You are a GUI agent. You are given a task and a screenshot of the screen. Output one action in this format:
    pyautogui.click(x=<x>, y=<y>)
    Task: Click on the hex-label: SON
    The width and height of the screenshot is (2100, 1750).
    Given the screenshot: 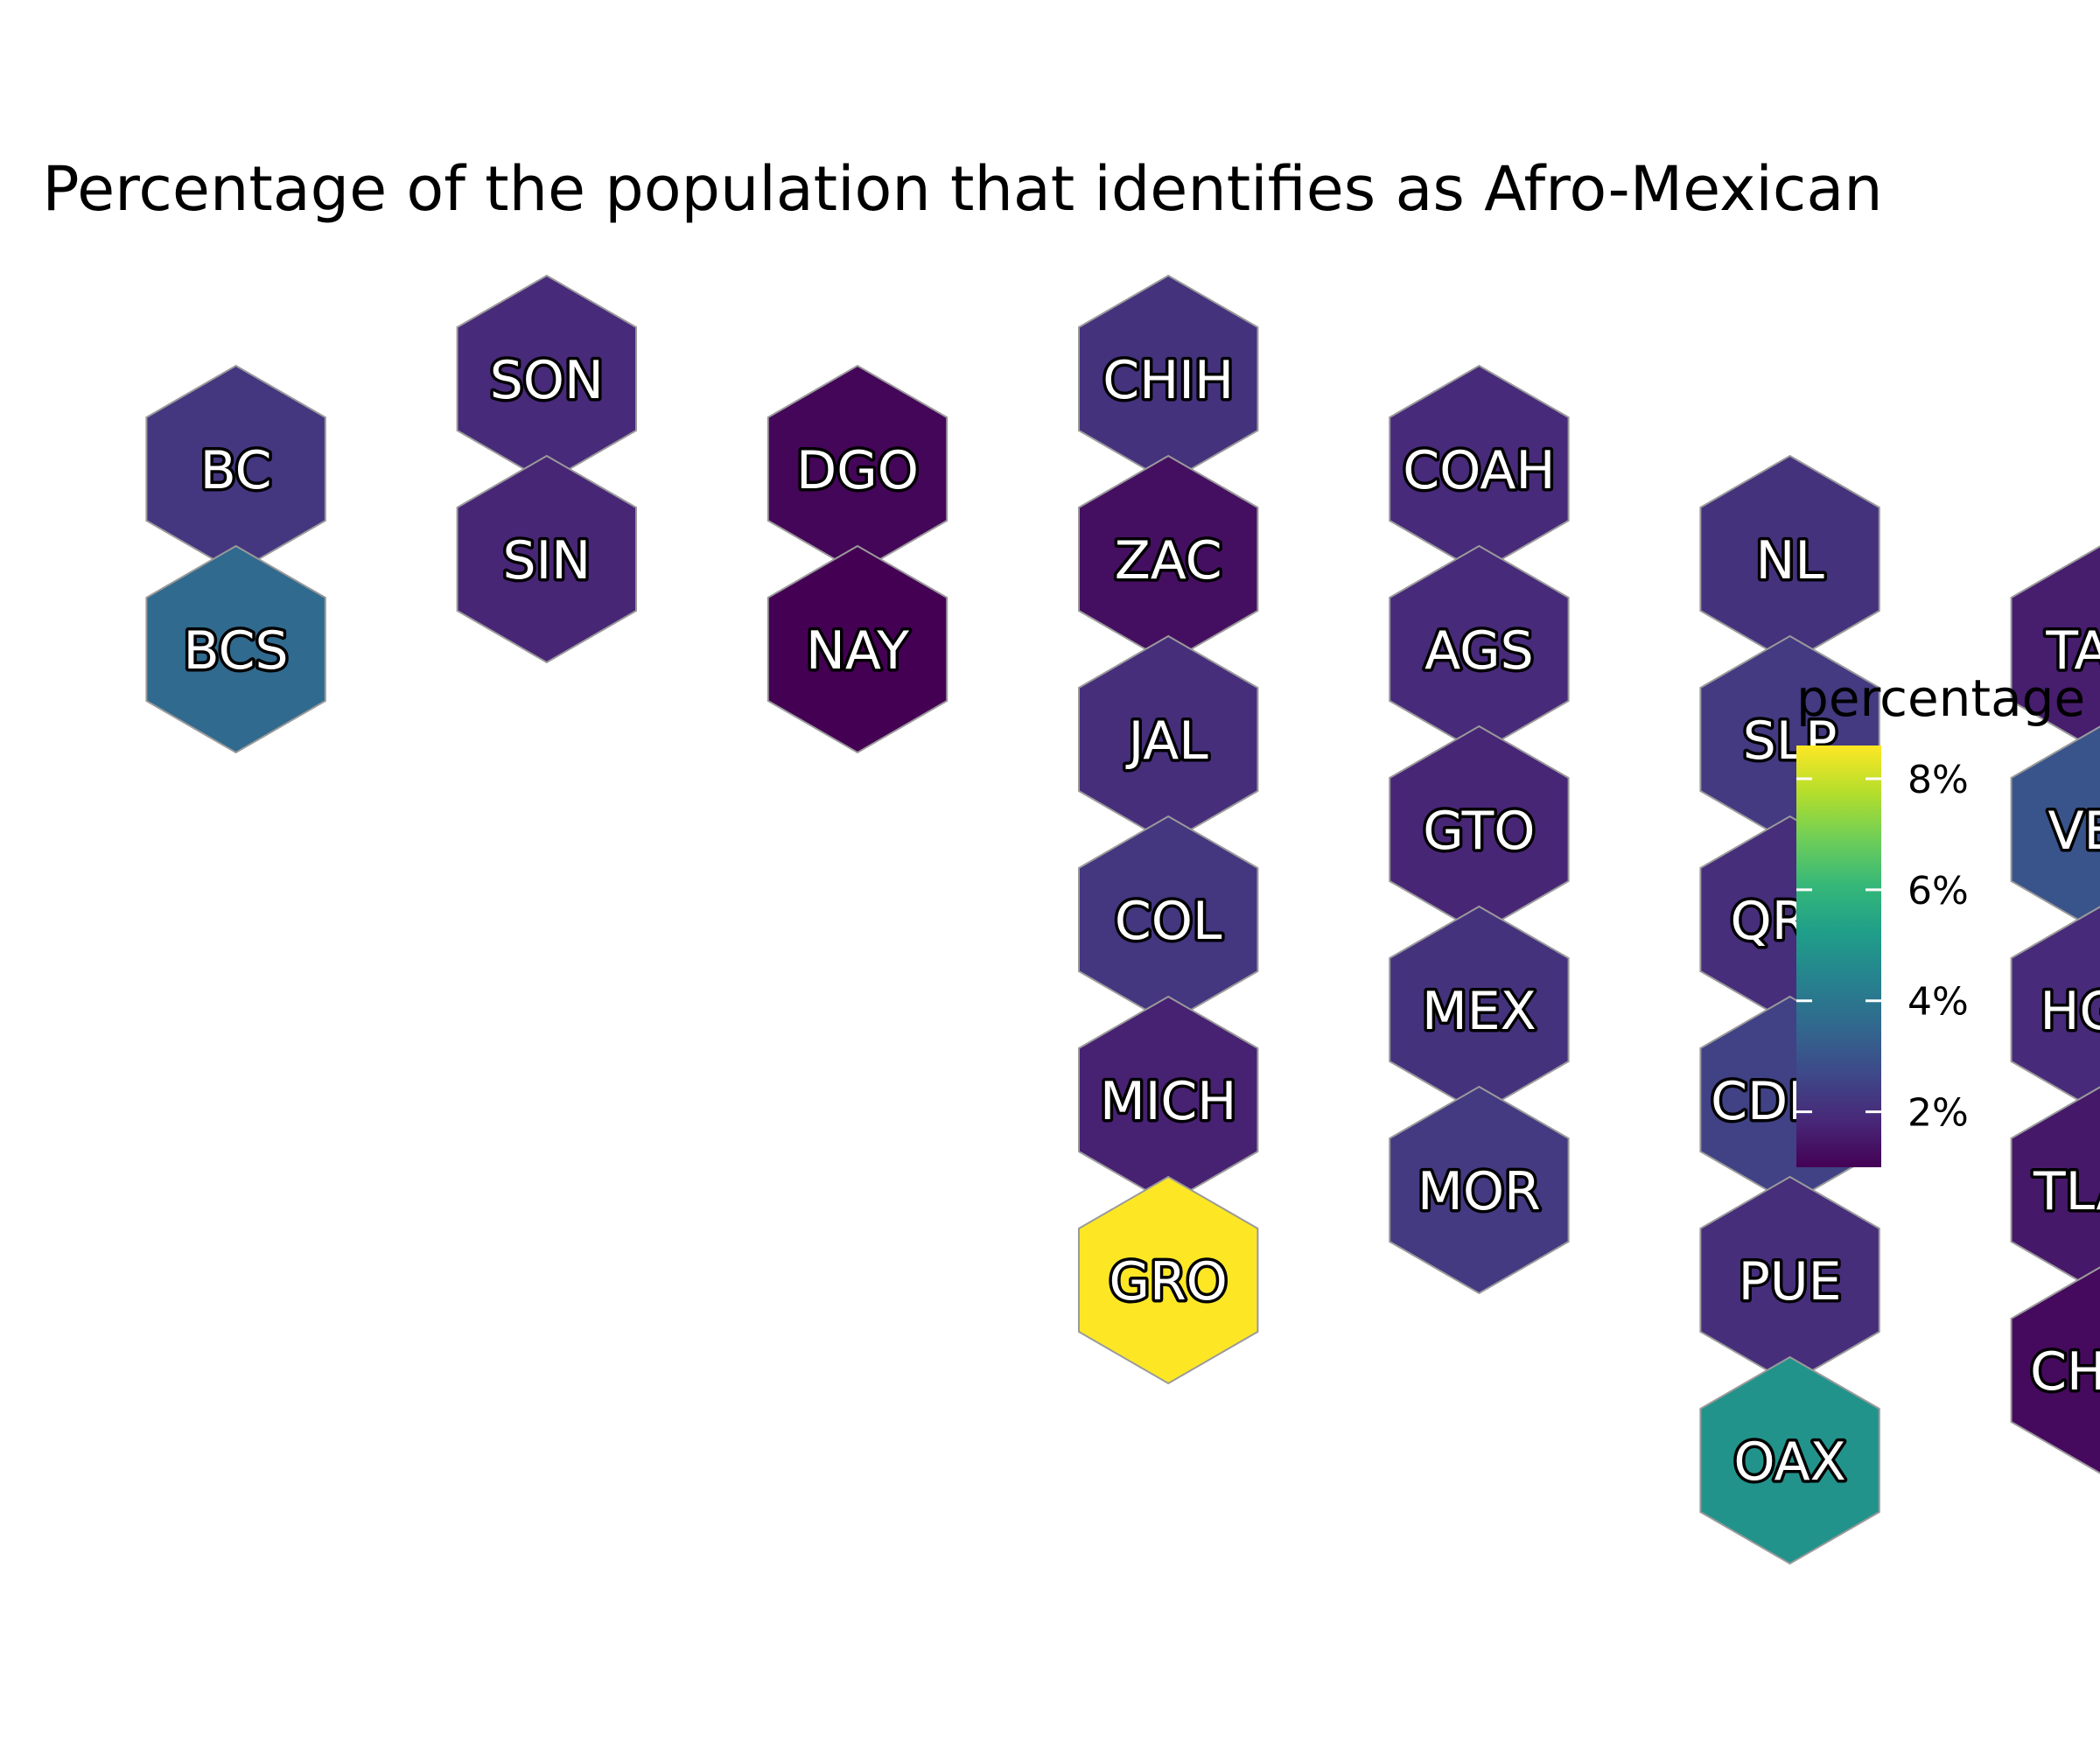 What is the action you would take?
    pyautogui.click(x=547, y=380)
    